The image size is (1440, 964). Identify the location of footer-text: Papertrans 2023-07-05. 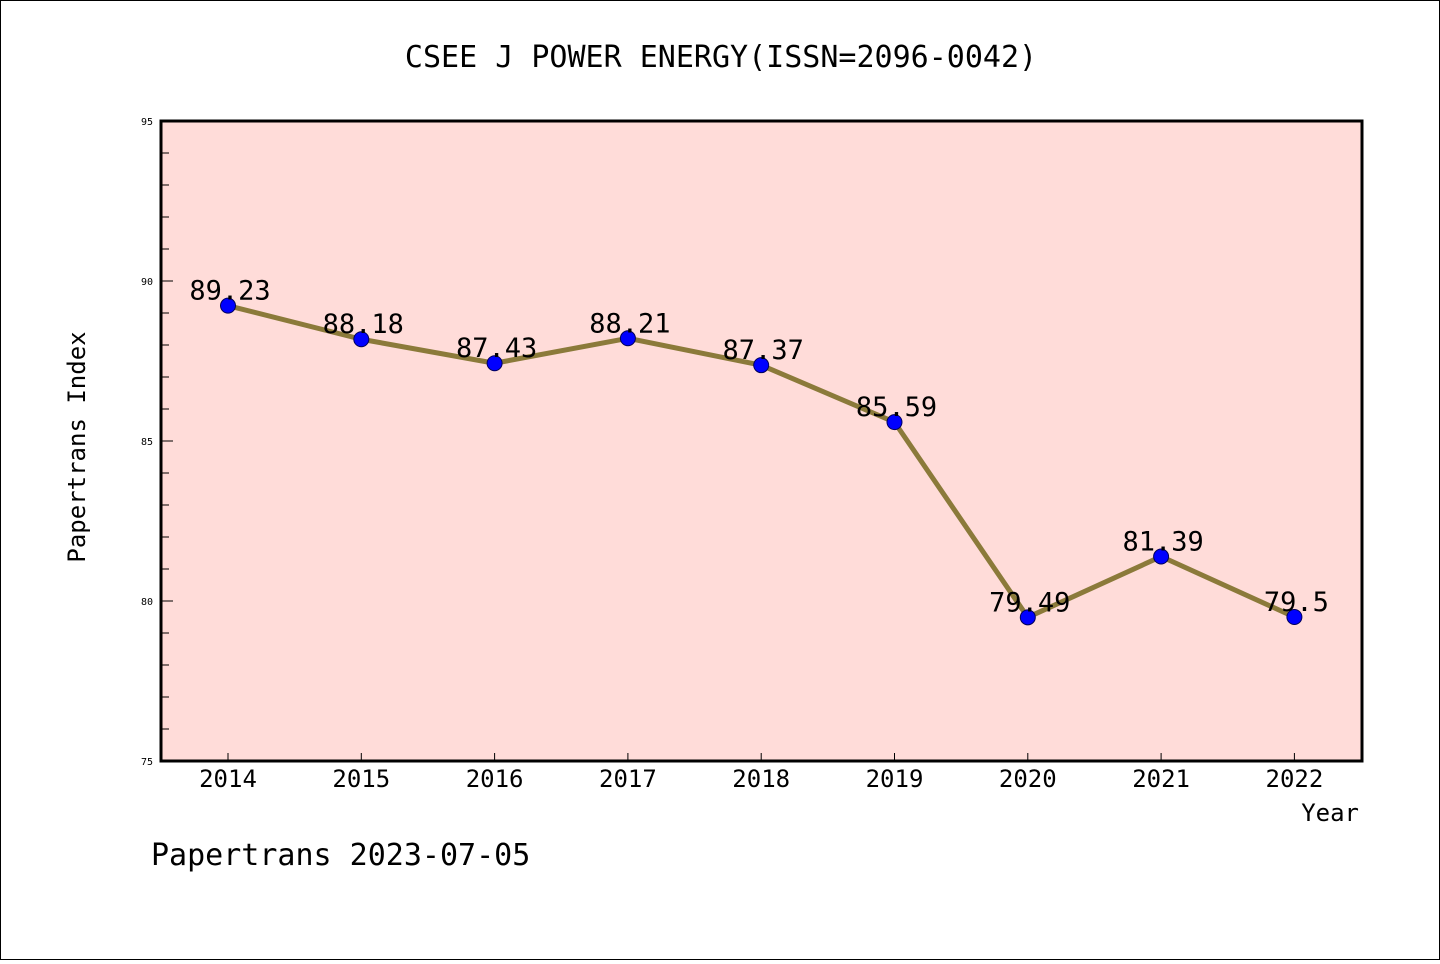
(340, 855).